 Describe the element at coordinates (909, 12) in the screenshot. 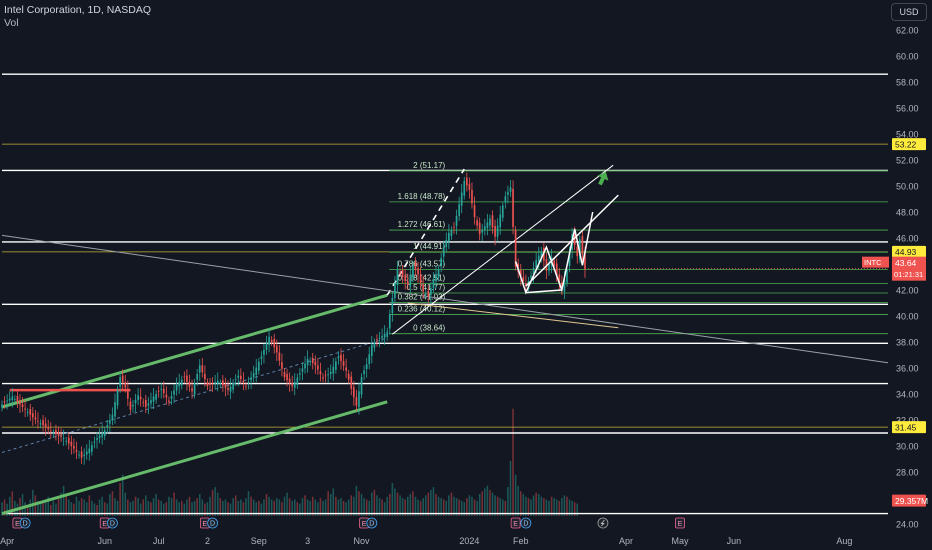

I see `currency-button: USD` at that location.